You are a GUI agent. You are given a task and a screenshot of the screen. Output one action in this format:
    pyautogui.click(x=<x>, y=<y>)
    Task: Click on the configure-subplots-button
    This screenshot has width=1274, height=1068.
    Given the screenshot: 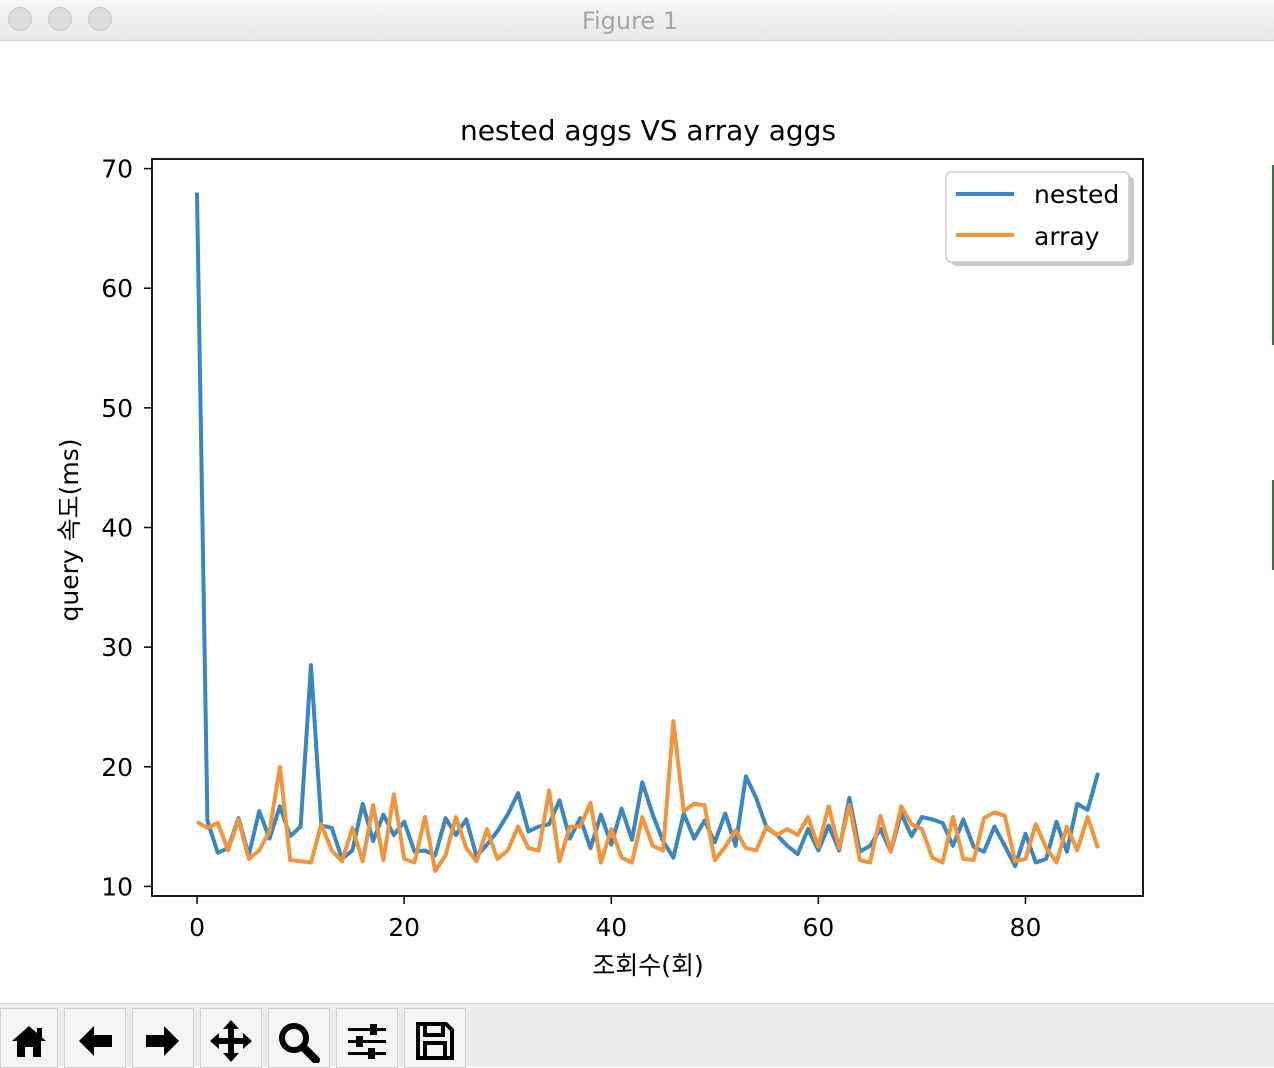 What is the action you would take?
    pyautogui.click(x=367, y=1038)
    